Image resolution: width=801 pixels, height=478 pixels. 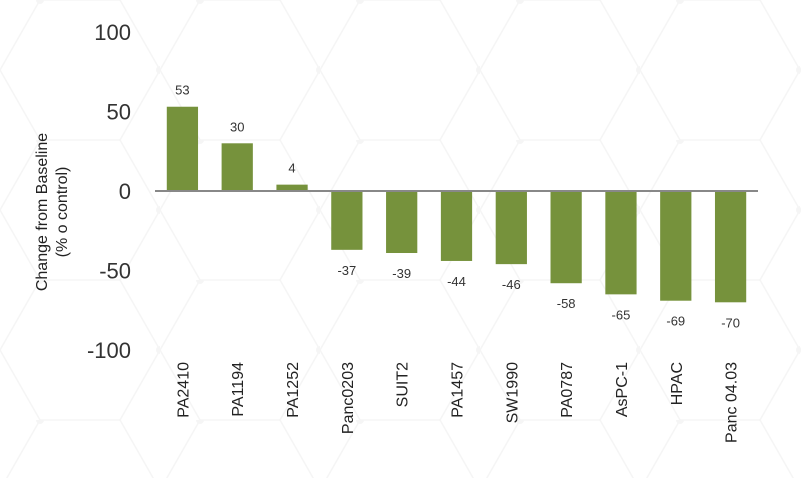 What do you see at coordinates (109, 350) in the screenshot?
I see `y-tick-label: -100` at bounding box center [109, 350].